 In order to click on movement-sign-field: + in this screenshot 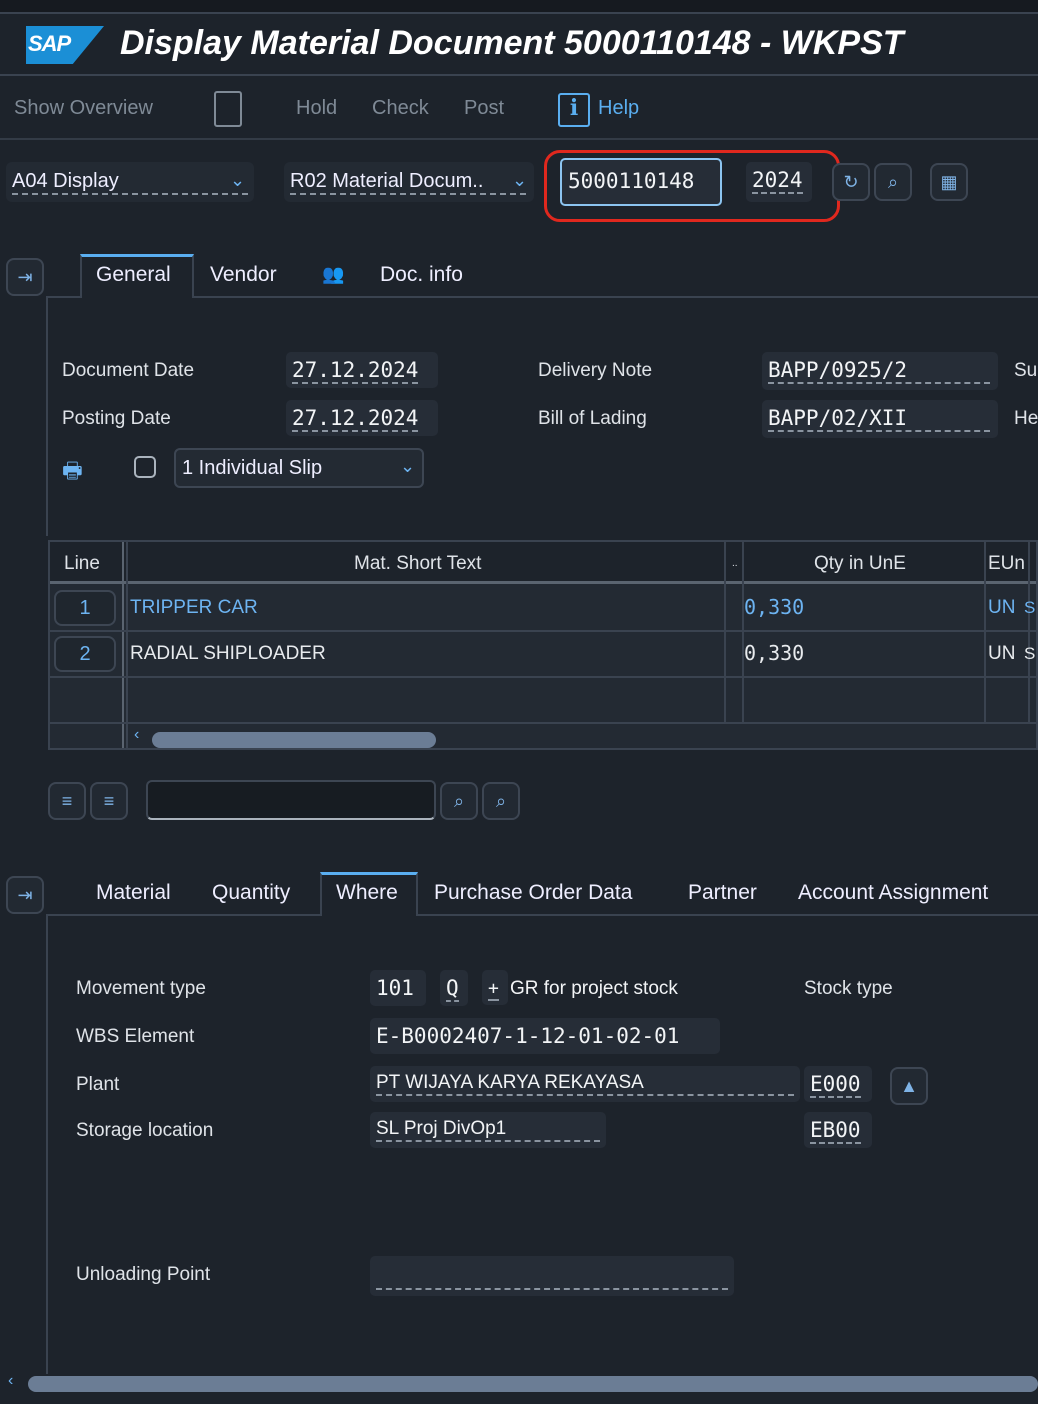, I will do `click(495, 987)`.